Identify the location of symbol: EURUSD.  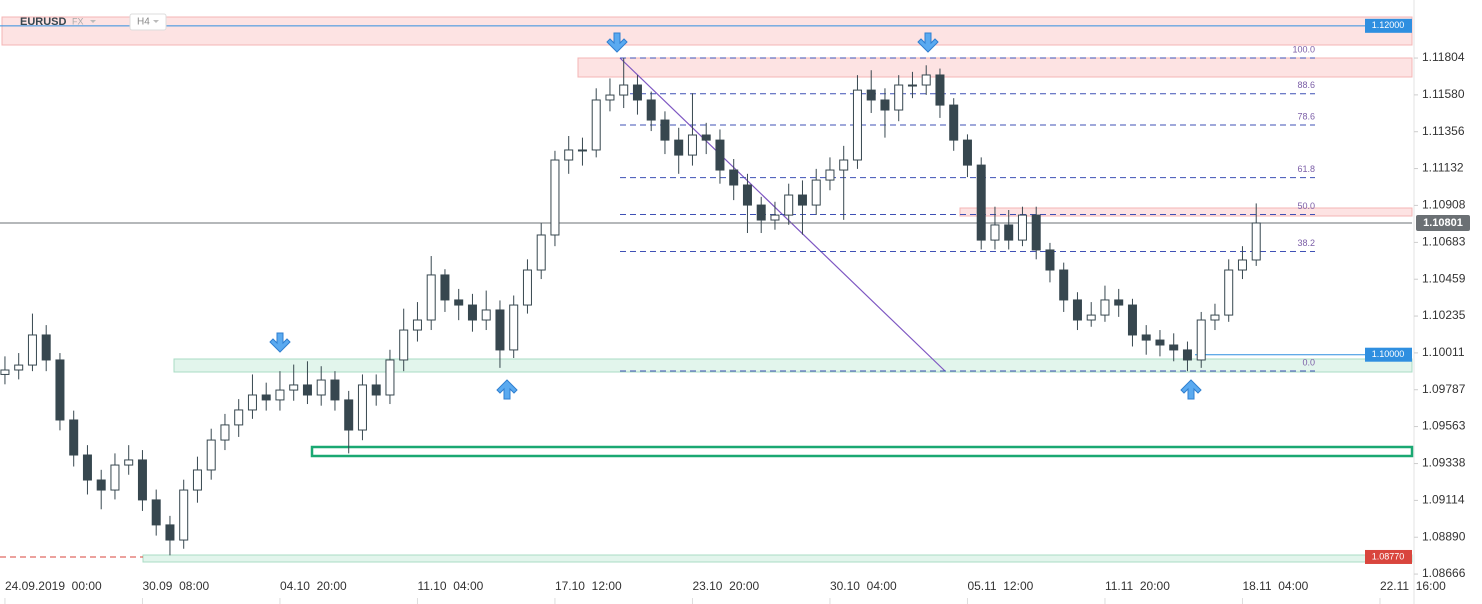
(43, 22).